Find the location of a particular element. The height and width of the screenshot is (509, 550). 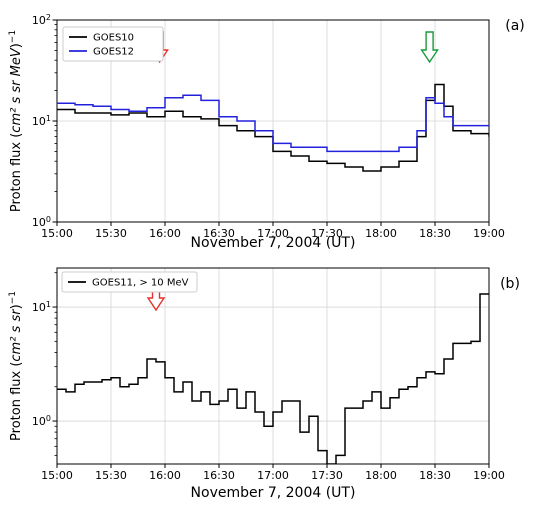

panel-a-x-tick-label: 15:30 is located at coordinates (111, 233).